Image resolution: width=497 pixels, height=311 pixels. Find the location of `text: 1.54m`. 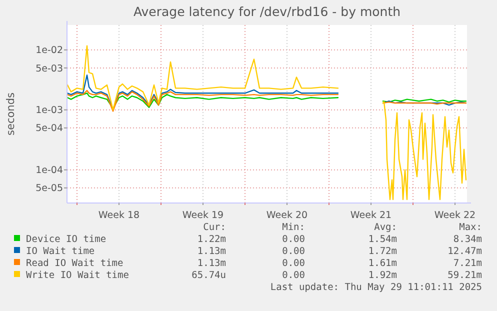

text: 1.54m is located at coordinates (383, 239).